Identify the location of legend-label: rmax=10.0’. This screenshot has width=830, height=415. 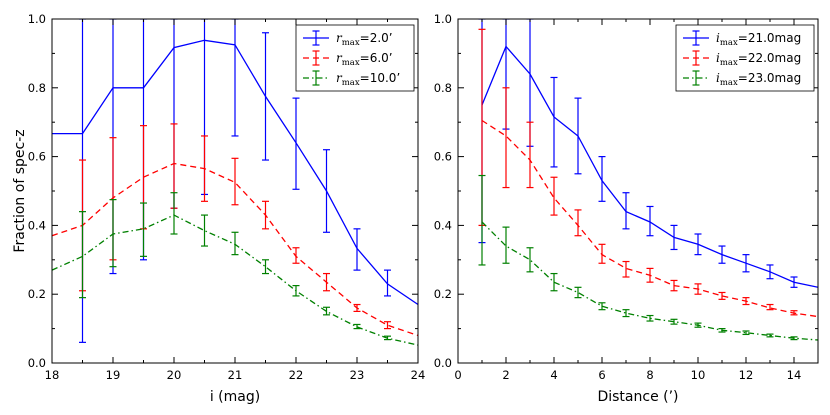
(368, 79).